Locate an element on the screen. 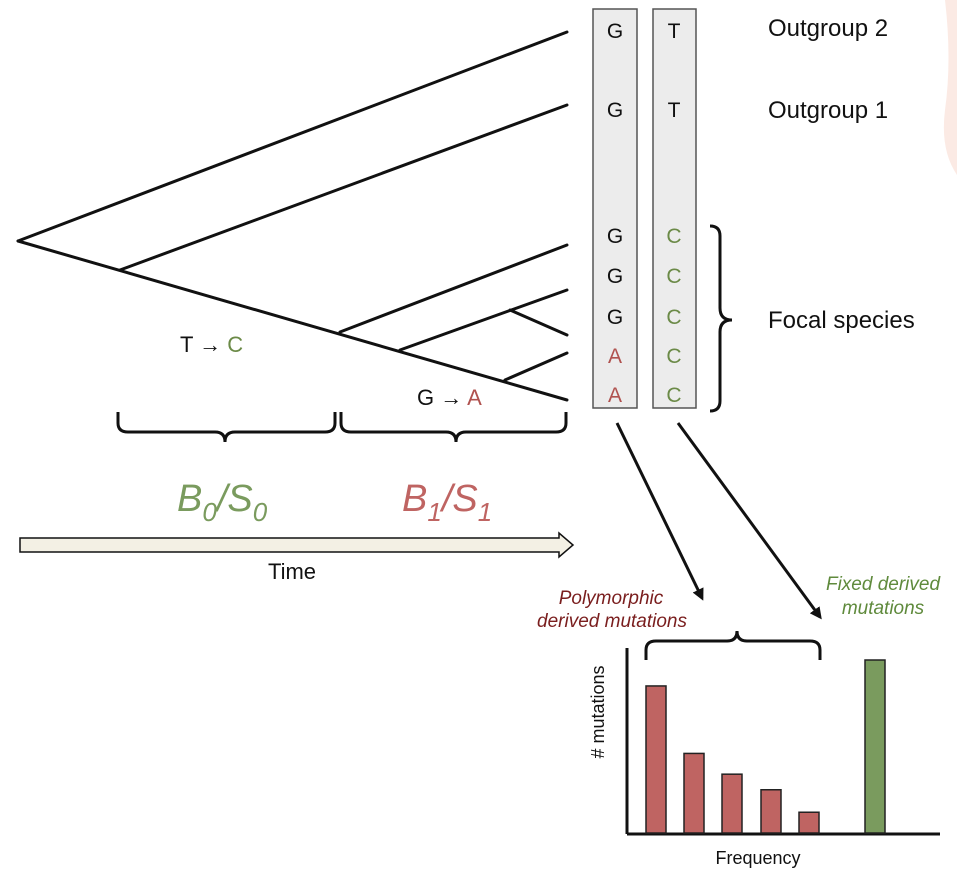  b0-s0-label: B0/S0 is located at coordinates (222, 502).